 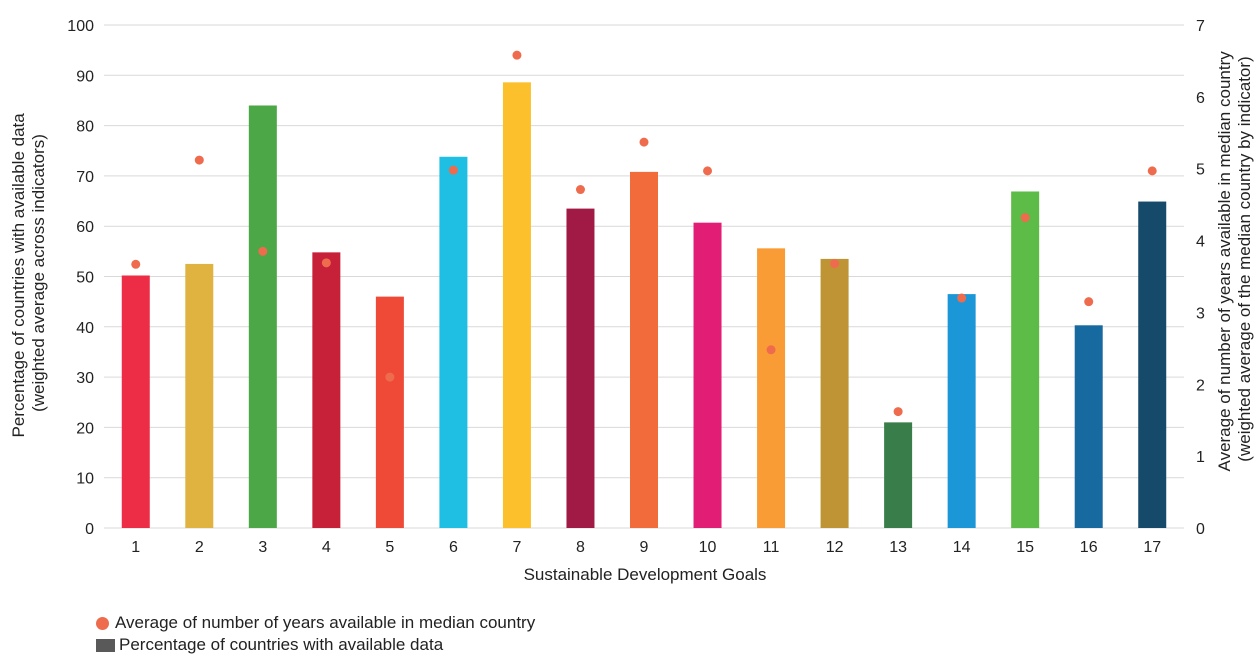 I want to click on right-tick-label: 1, so click(x=1200, y=457).